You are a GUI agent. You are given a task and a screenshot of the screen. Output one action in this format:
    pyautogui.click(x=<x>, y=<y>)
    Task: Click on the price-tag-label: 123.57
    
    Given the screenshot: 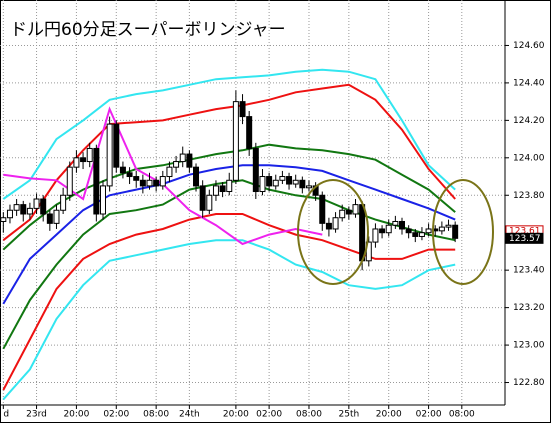 What is the action you would take?
    pyautogui.click(x=525, y=239)
    